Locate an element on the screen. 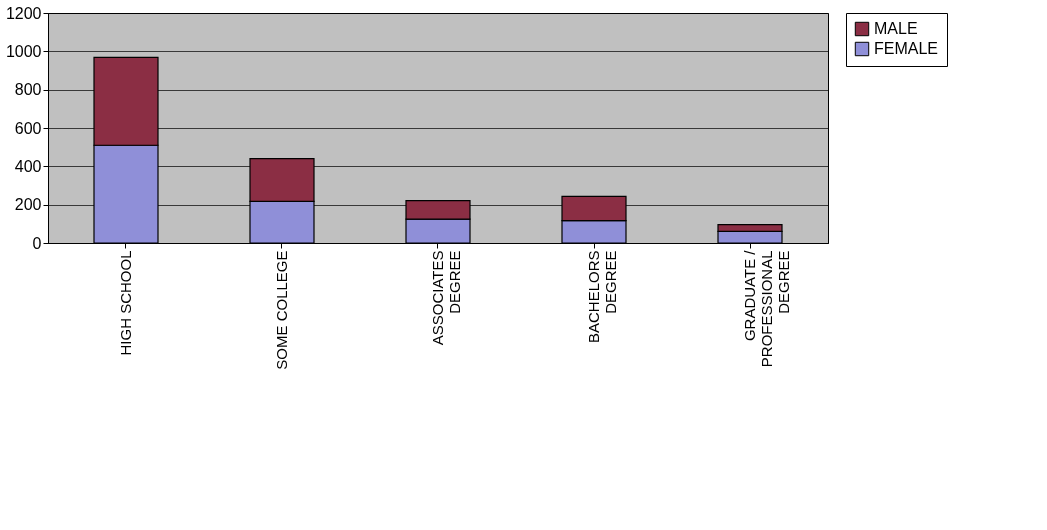 Image resolution: width=1047 pixels, height=530 pixels. x-tick-label: HIGH SCHOOL is located at coordinates (125, 303).